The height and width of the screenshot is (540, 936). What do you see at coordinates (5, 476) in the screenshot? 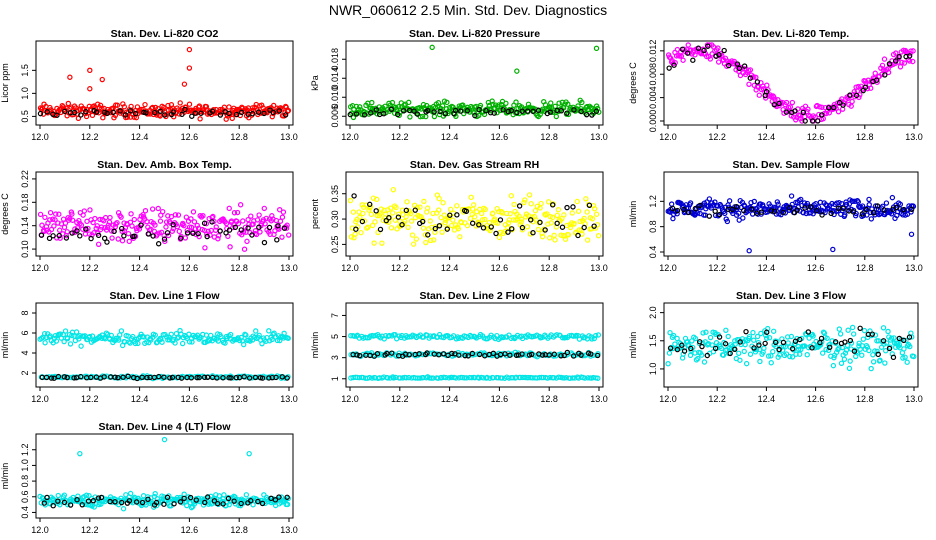
I see `y-axis-label: ml/min` at bounding box center [5, 476].